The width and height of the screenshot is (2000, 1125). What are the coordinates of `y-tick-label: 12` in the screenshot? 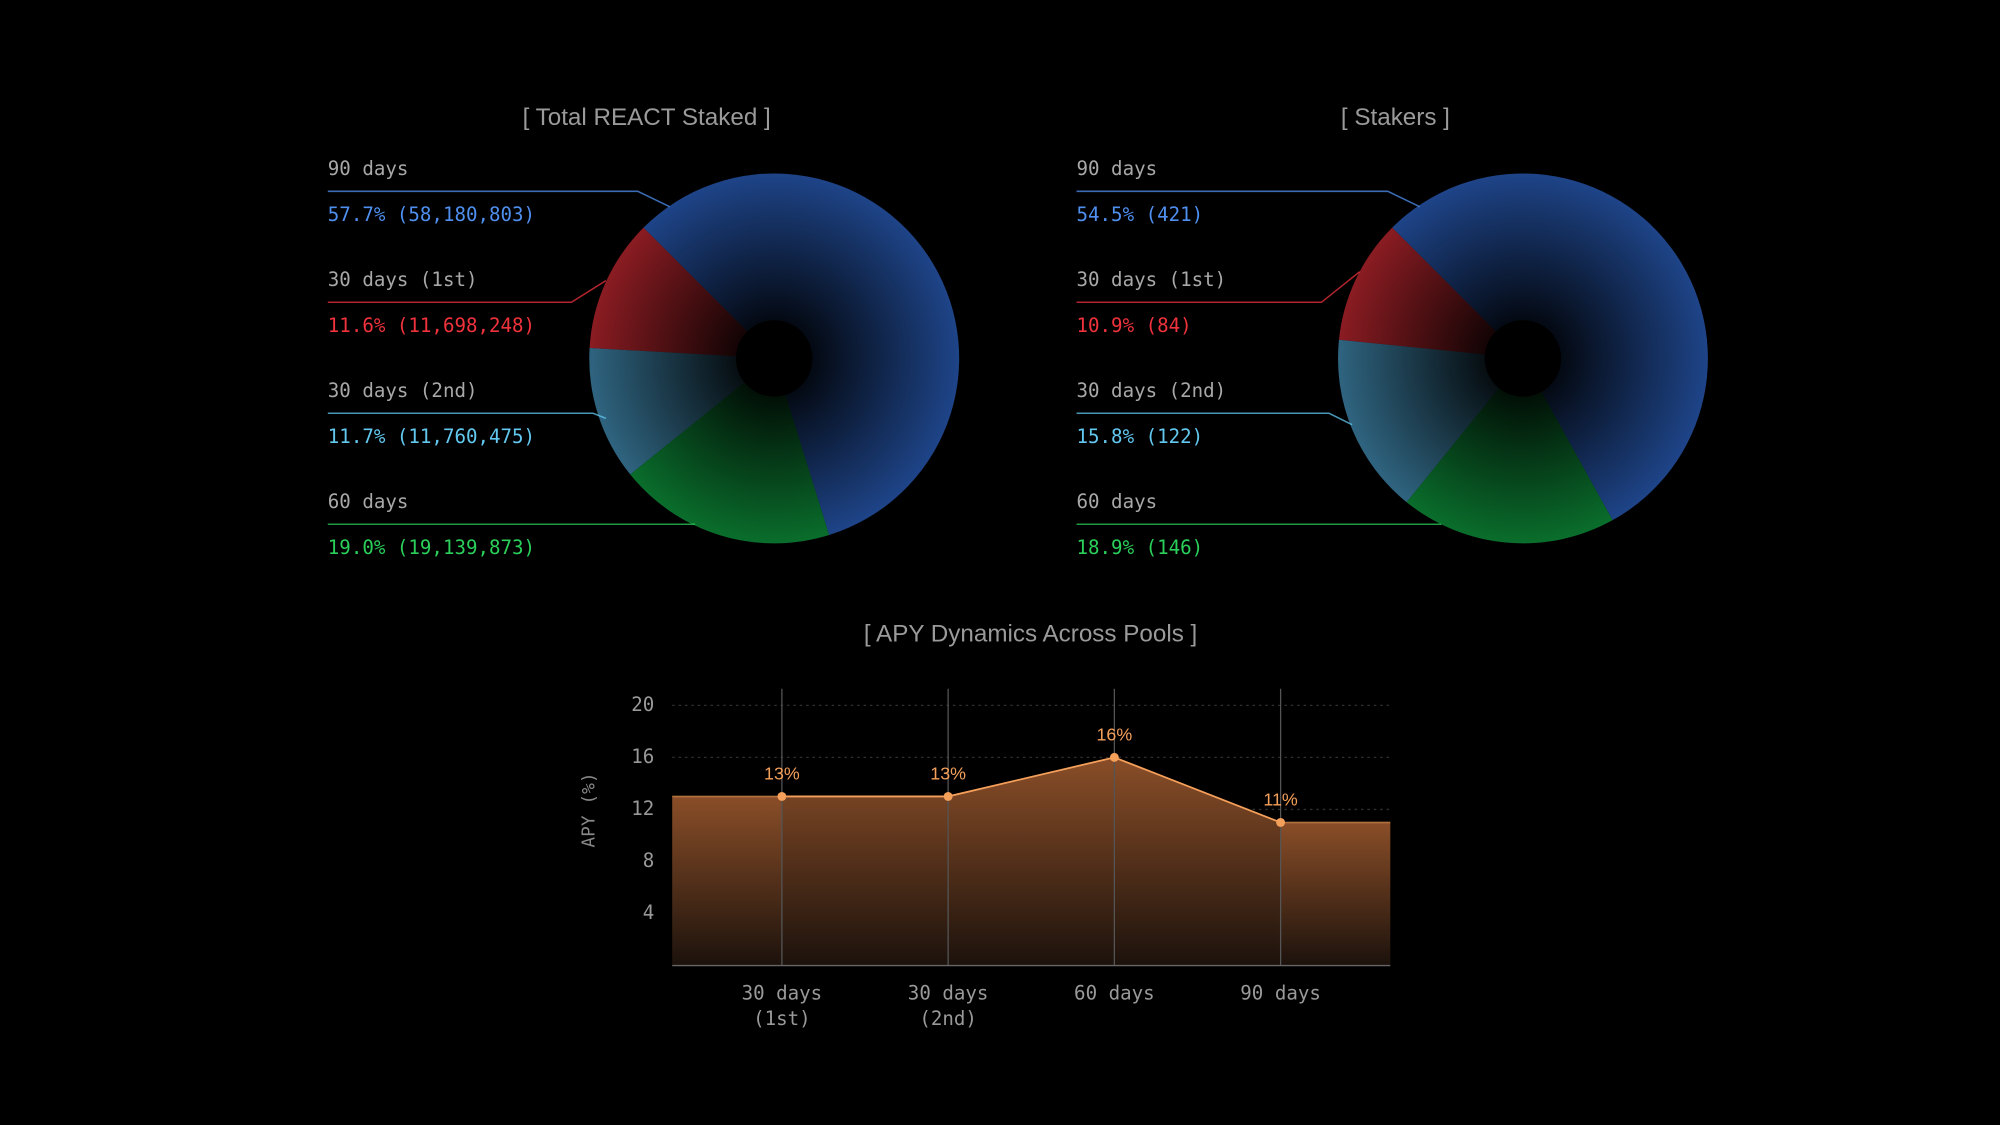 It's located at (642, 808).